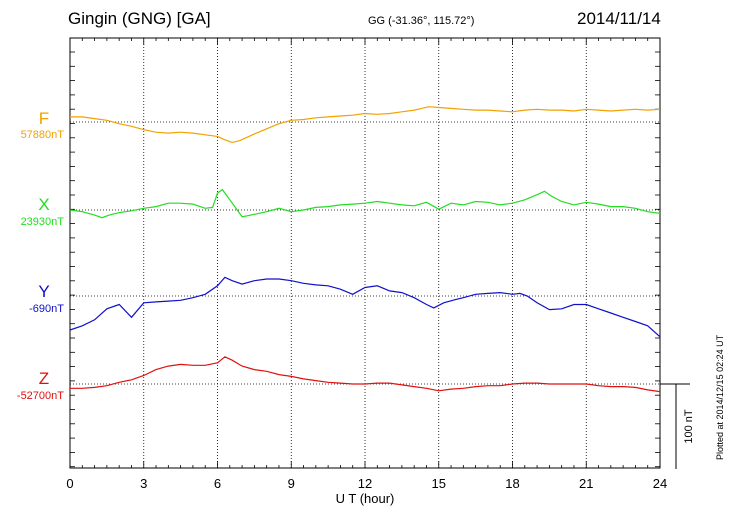  What do you see at coordinates (46, 309) in the screenshot?
I see `series-baseline-Y: -690nT` at bounding box center [46, 309].